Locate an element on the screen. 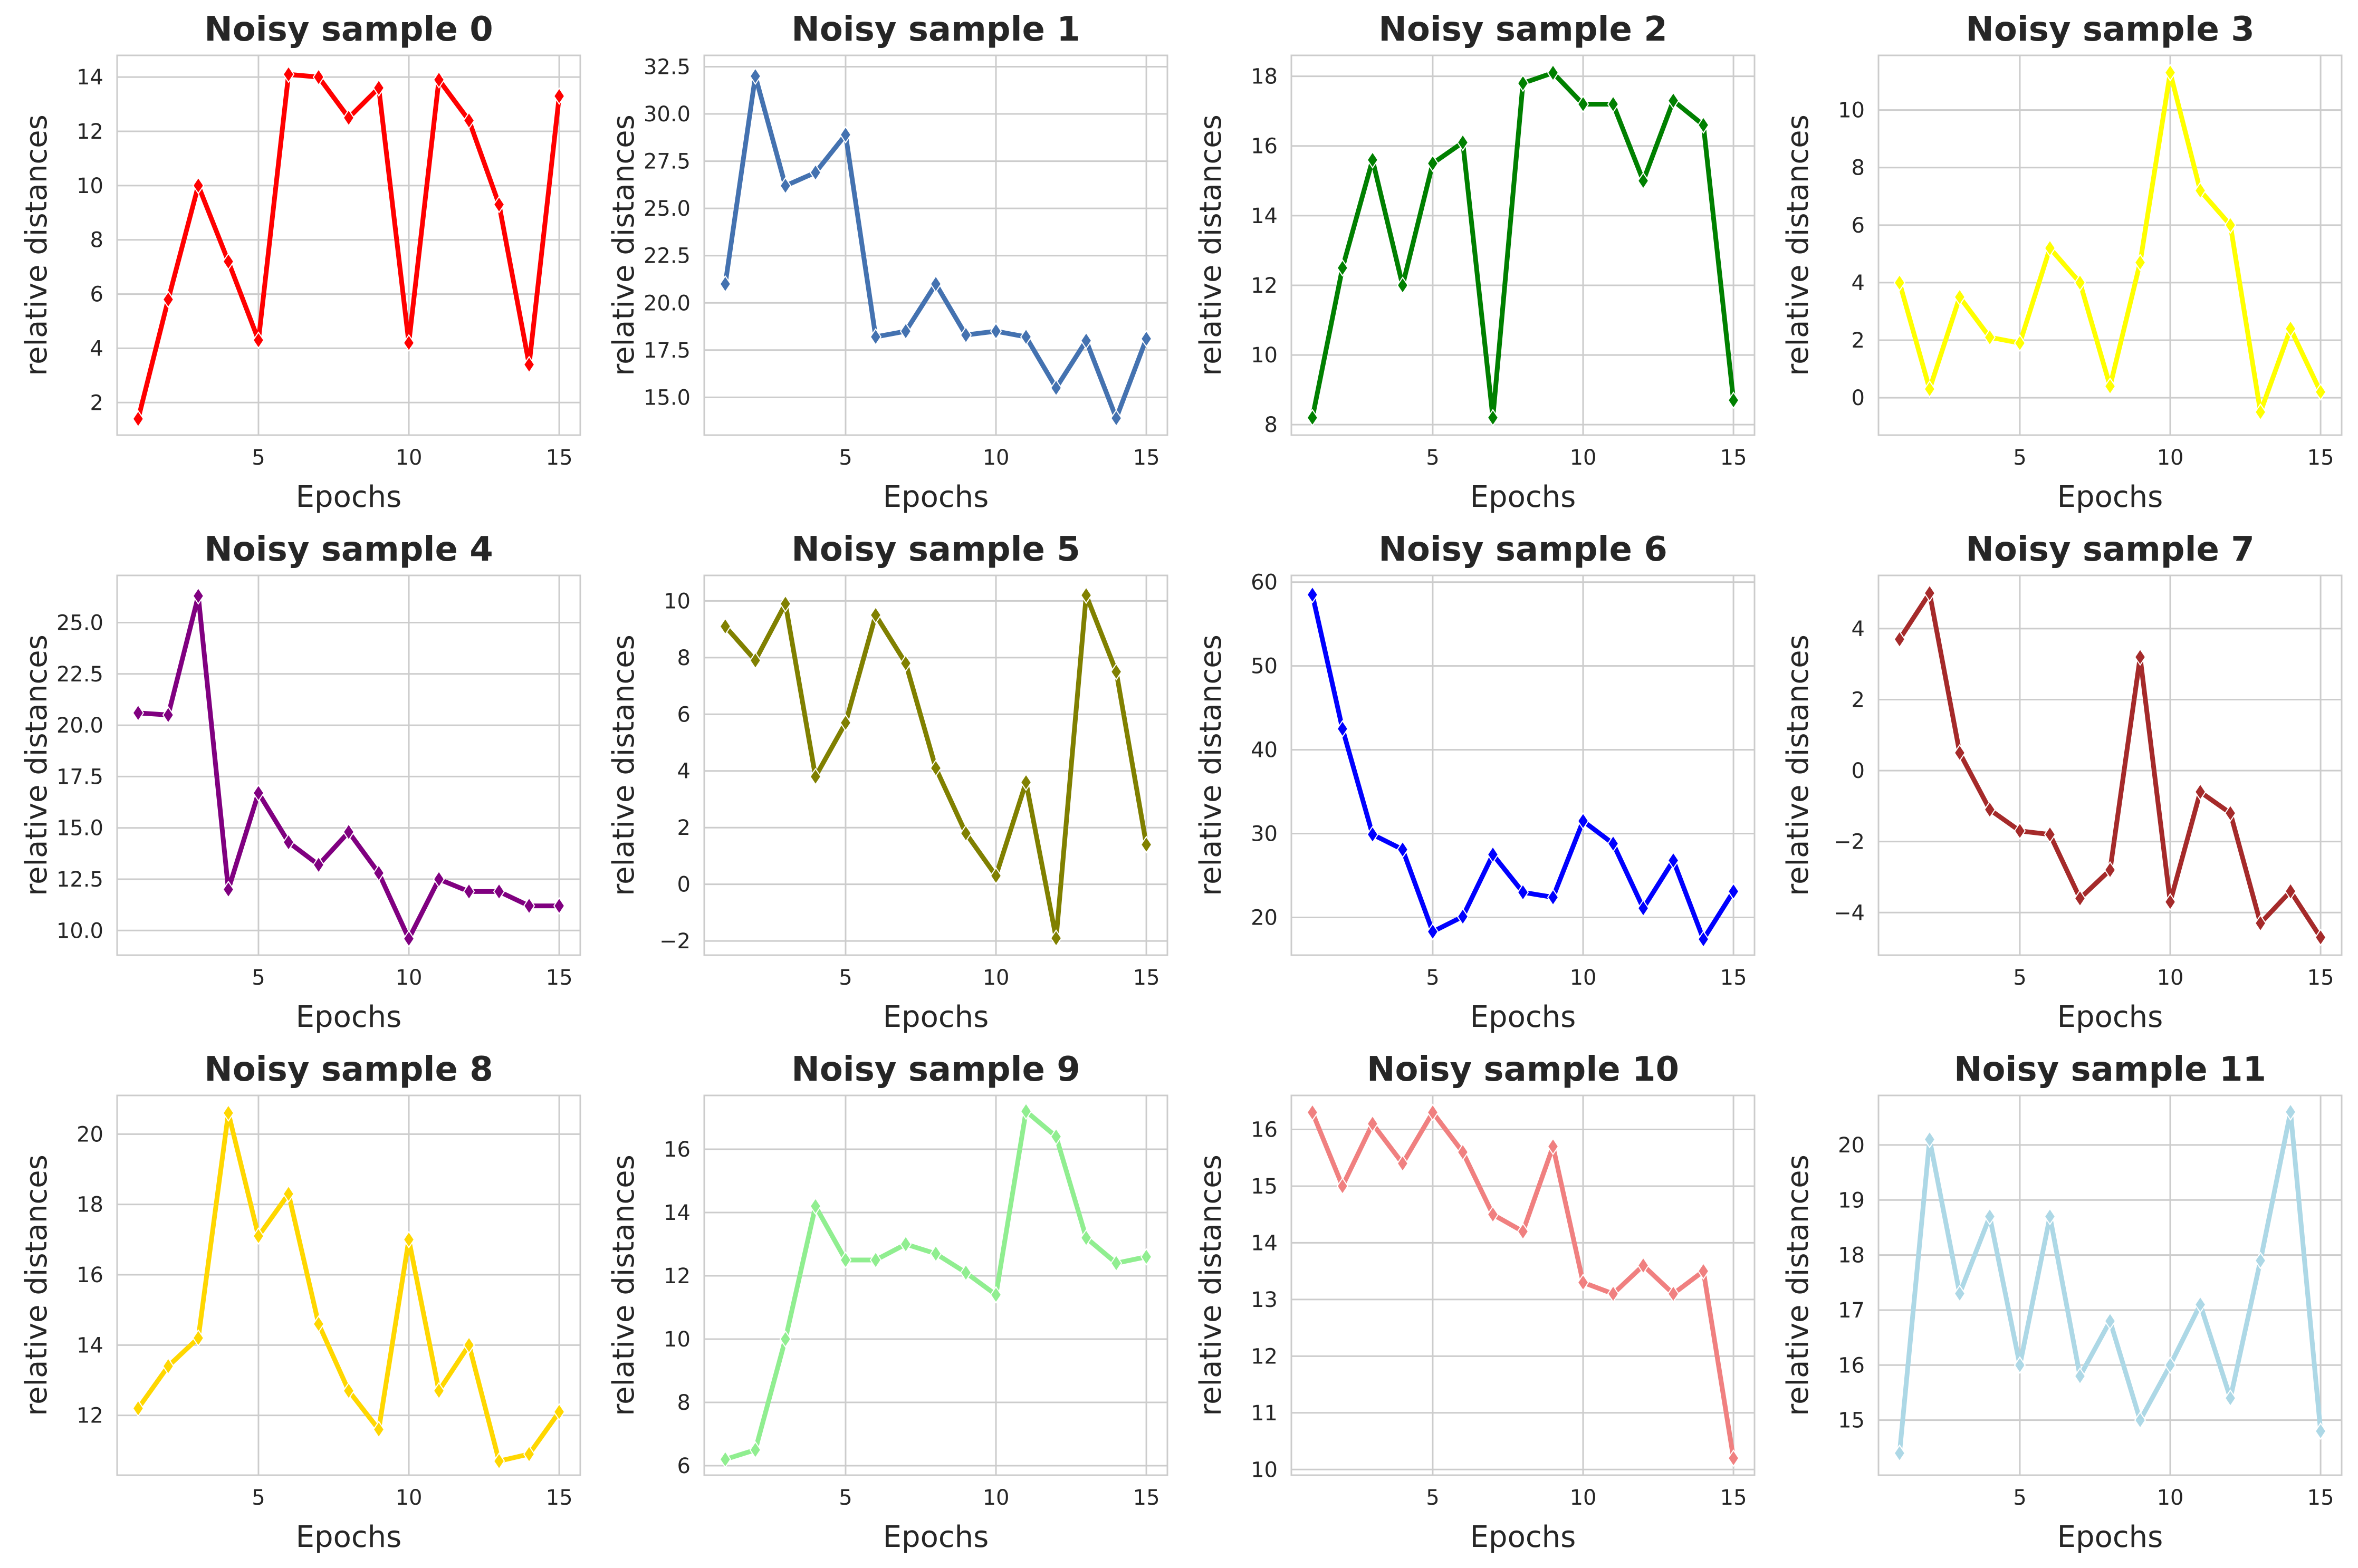 Image resolution: width=2358 pixels, height=1568 pixels. x-axis-label: Epochs is located at coordinates (2110, 497).